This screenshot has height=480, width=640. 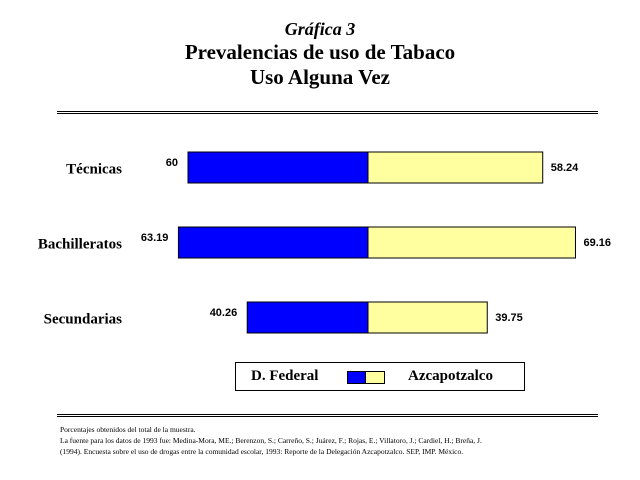 What do you see at coordinates (427, 317) in the screenshot?
I see `bar-azcapotzalco-secundarias` at bounding box center [427, 317].